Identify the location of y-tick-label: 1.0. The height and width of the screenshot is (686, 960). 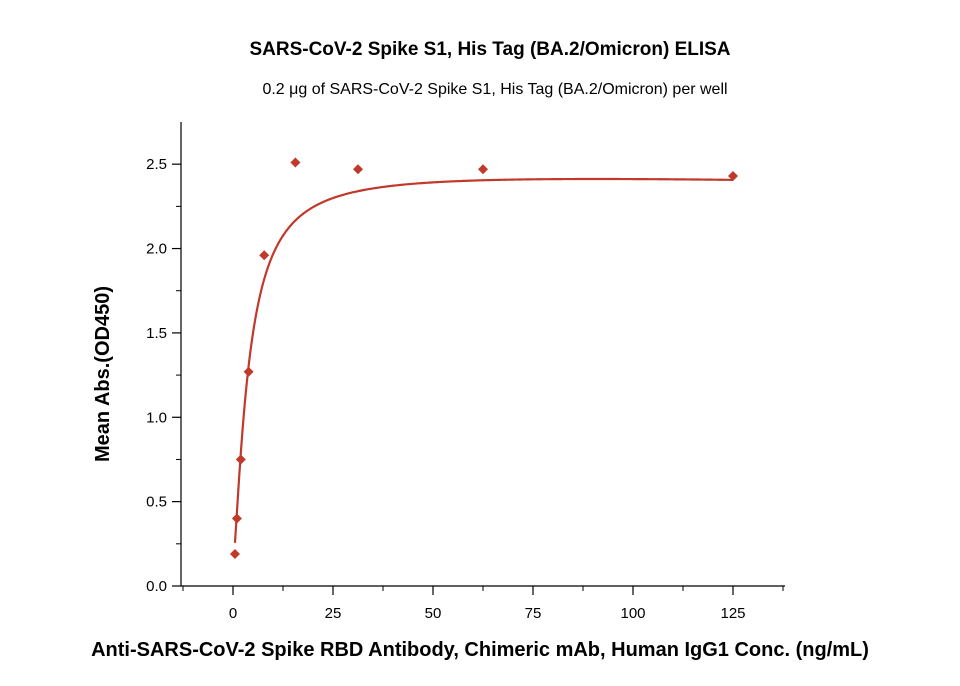
(156, 417).